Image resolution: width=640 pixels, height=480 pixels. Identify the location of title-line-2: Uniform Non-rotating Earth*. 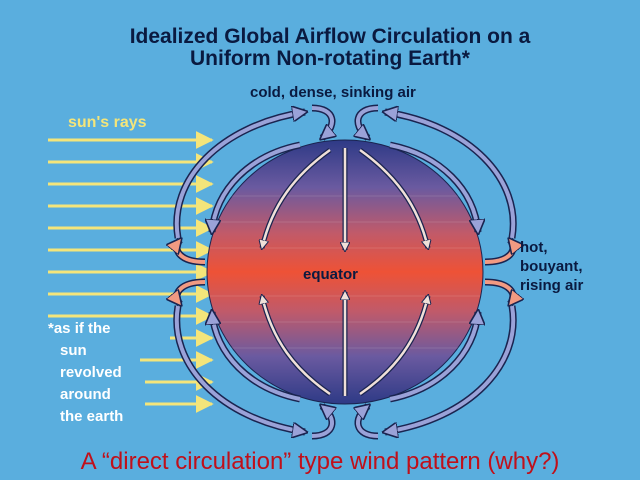
(330, 58).